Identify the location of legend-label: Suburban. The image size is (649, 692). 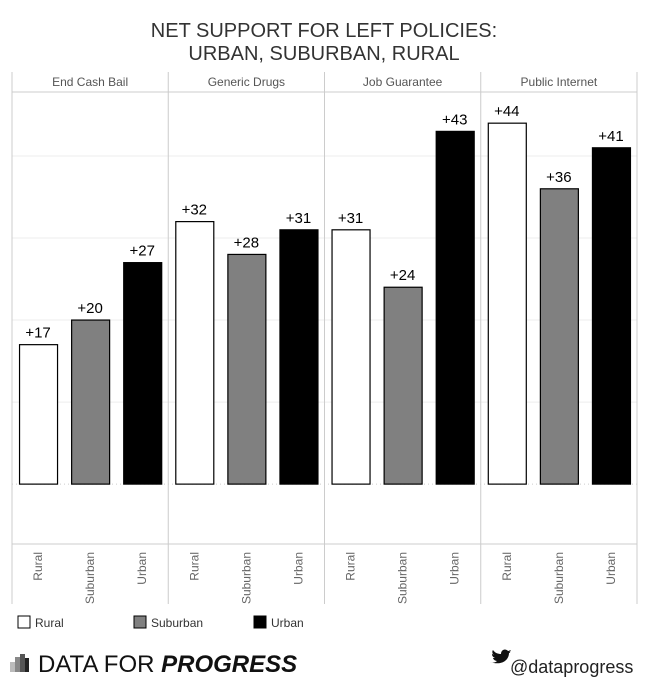
(177, 623).